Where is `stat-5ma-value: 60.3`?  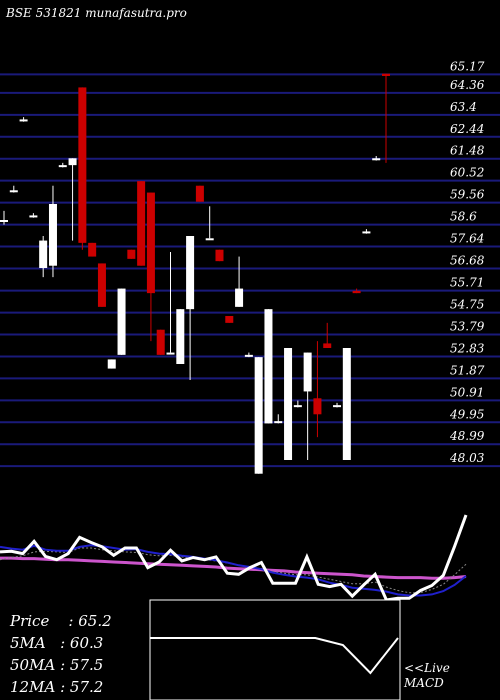
stat-5ma-value: 60.3 is located at coordinates (86, 643).